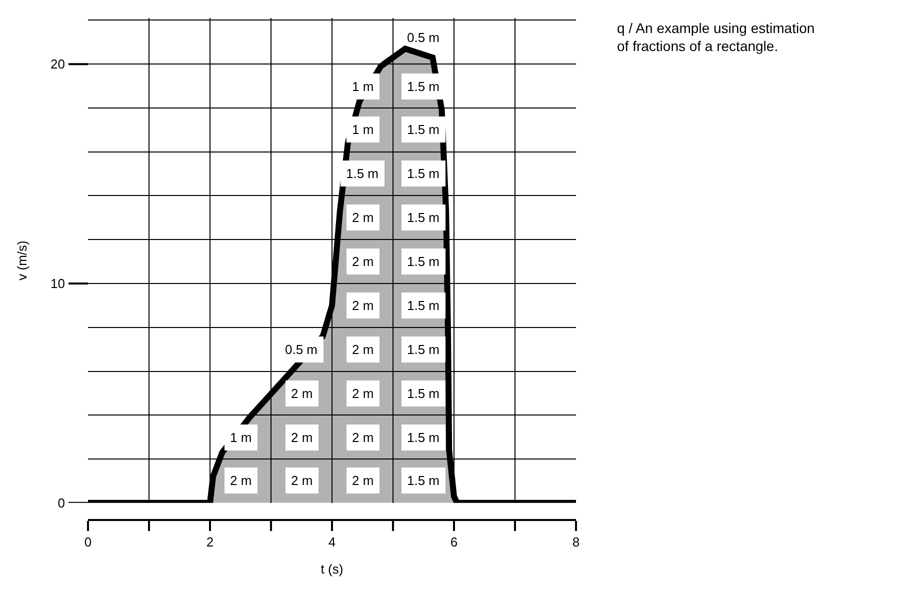  Describe the element at coordinates (22, 260) in the screenshot. I see `y-axis-title: v (m/s)` at that location.